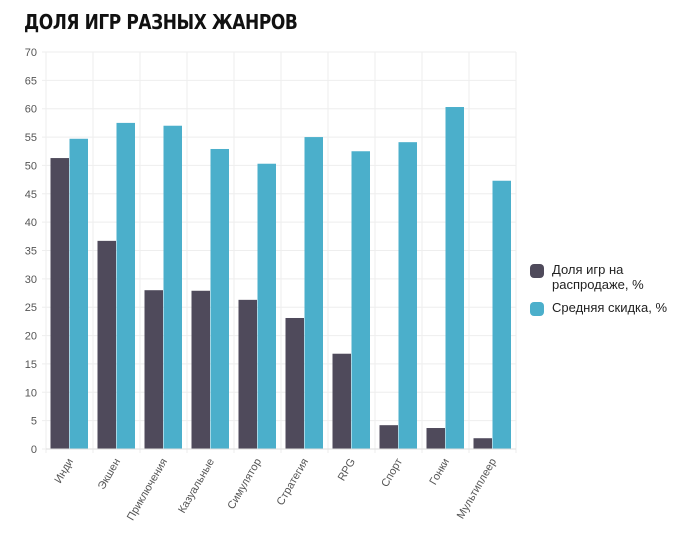 The image size is (695, 533). What do you see at coordinates (64, 471) in the screenshot?
I see `x-tick-label: Инди` at bounding box center [64, 471].